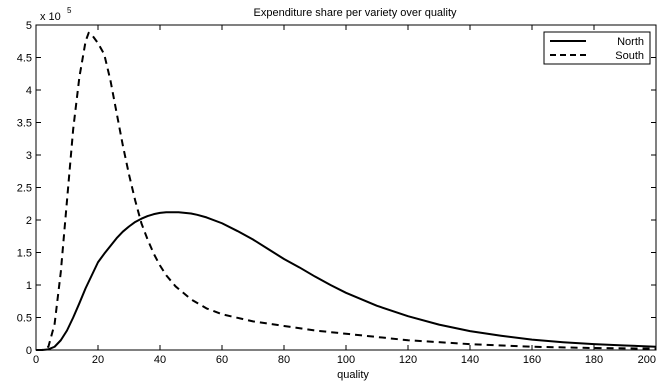 This screenshot has width=671, height=382. I want to click on x-tick-label: 120, so click(408, 360).